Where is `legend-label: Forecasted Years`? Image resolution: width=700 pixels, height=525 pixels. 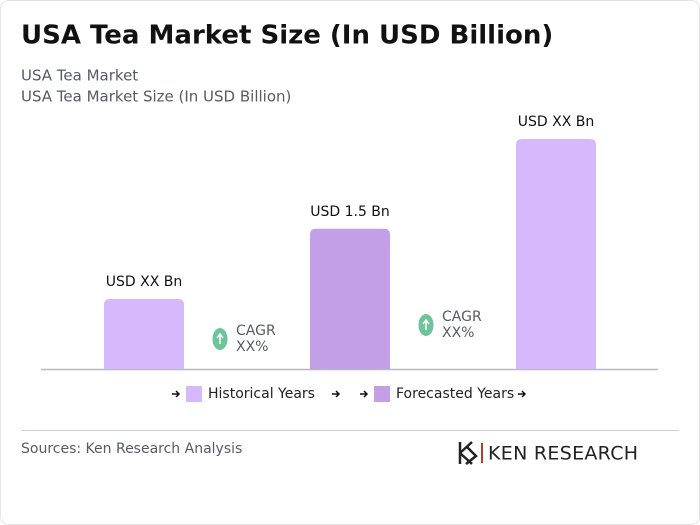 legend-label: Forecasted Years is located at coordinates (455, 394).